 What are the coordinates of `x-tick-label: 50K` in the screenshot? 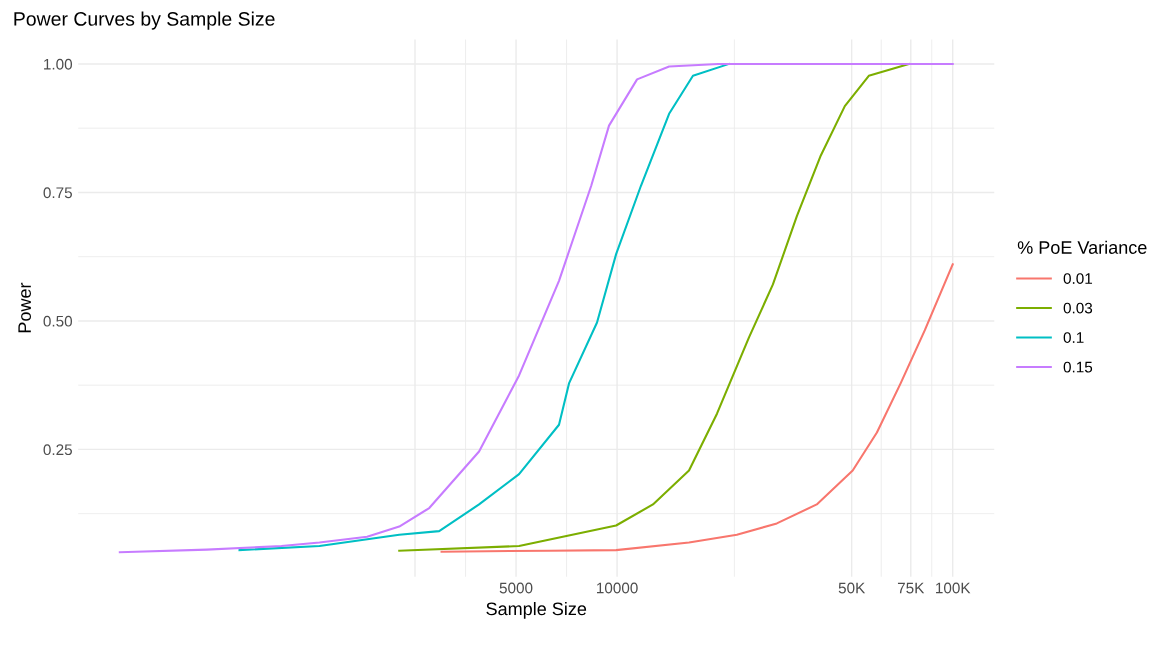 It's located at (852, 588).